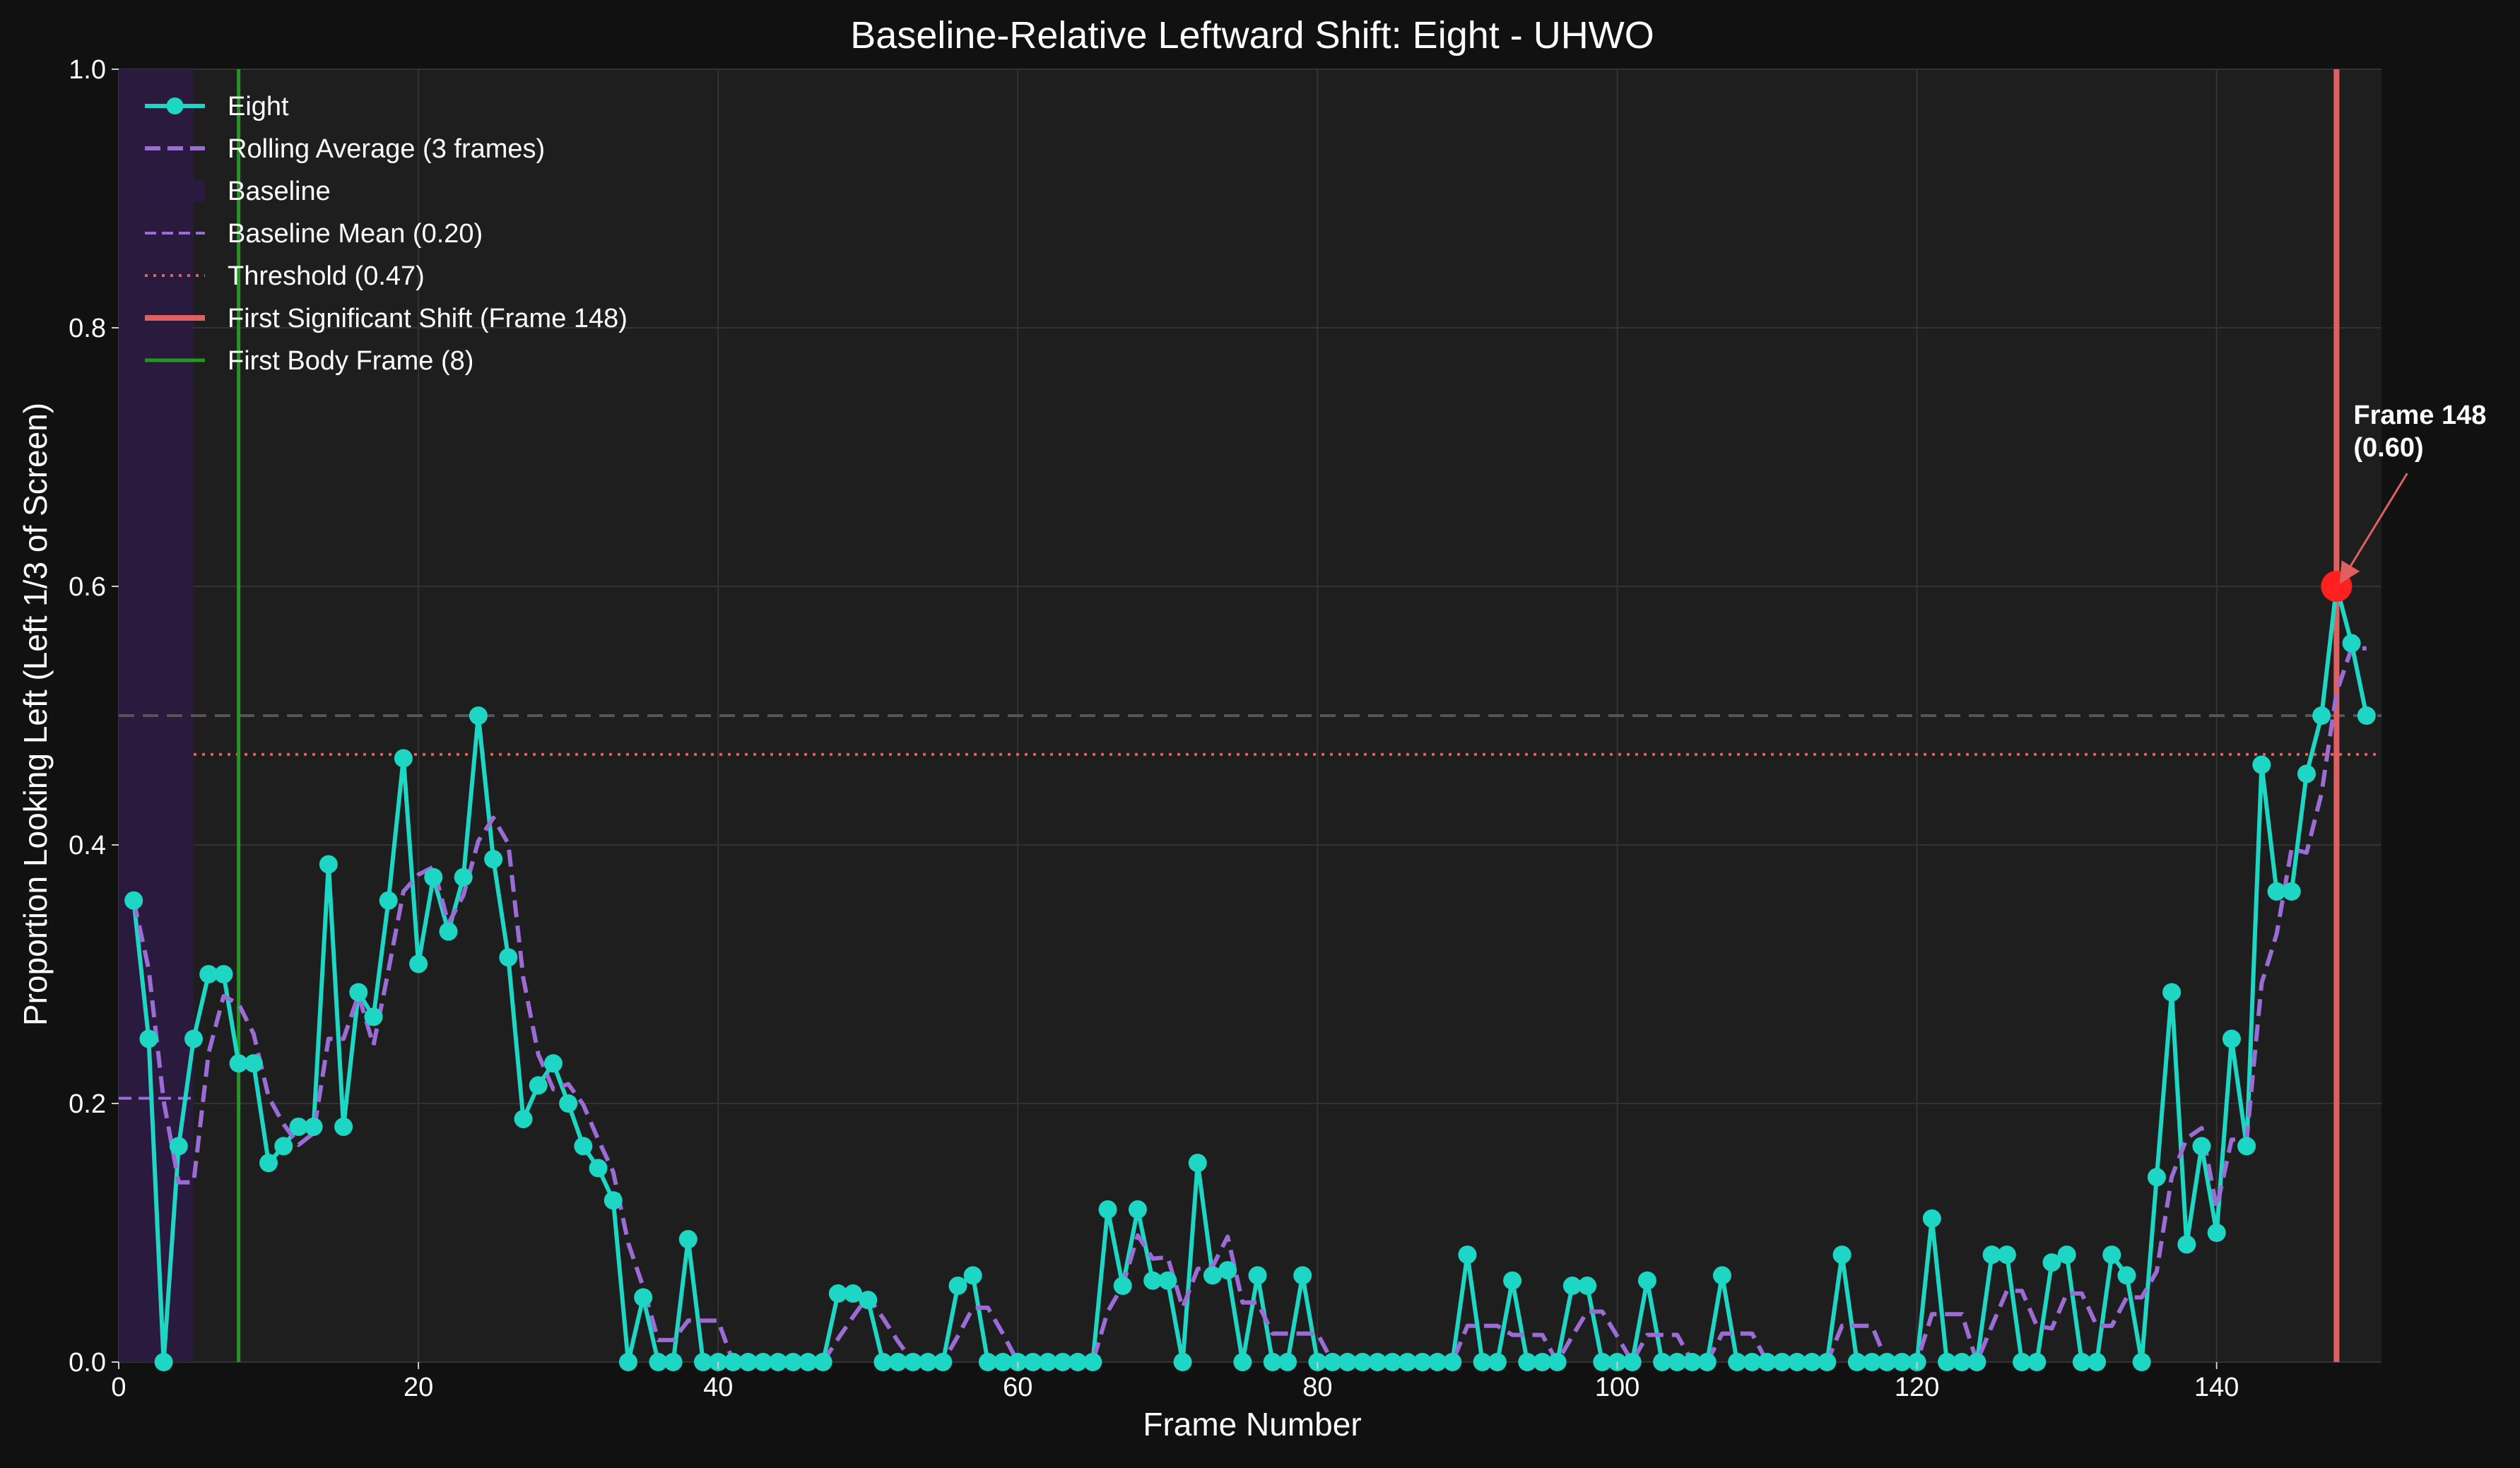  What do you see at coordinates (418, 1387) in the screenshot?
I see `x-tick-label-1: 20` at bounding box center [418, 1387].